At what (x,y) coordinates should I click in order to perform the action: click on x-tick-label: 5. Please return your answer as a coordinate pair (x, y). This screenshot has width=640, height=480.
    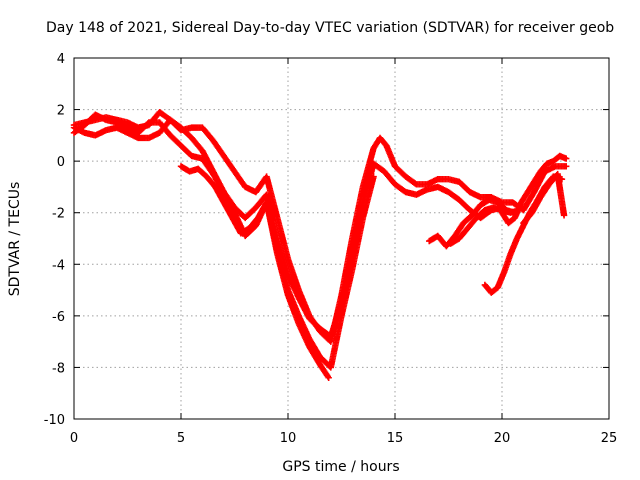
    Looking at the image, I should click on (181, 438).